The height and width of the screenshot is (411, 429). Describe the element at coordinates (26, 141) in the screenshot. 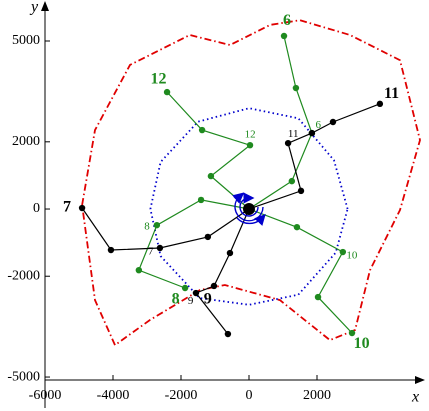

I see `y-tick-label: 2000` at that location.